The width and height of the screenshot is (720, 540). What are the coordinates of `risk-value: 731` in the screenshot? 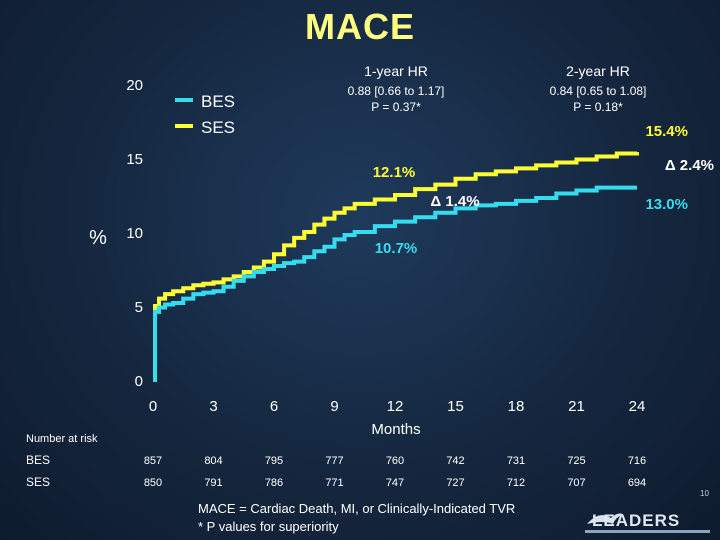 It's located at (516, 461).